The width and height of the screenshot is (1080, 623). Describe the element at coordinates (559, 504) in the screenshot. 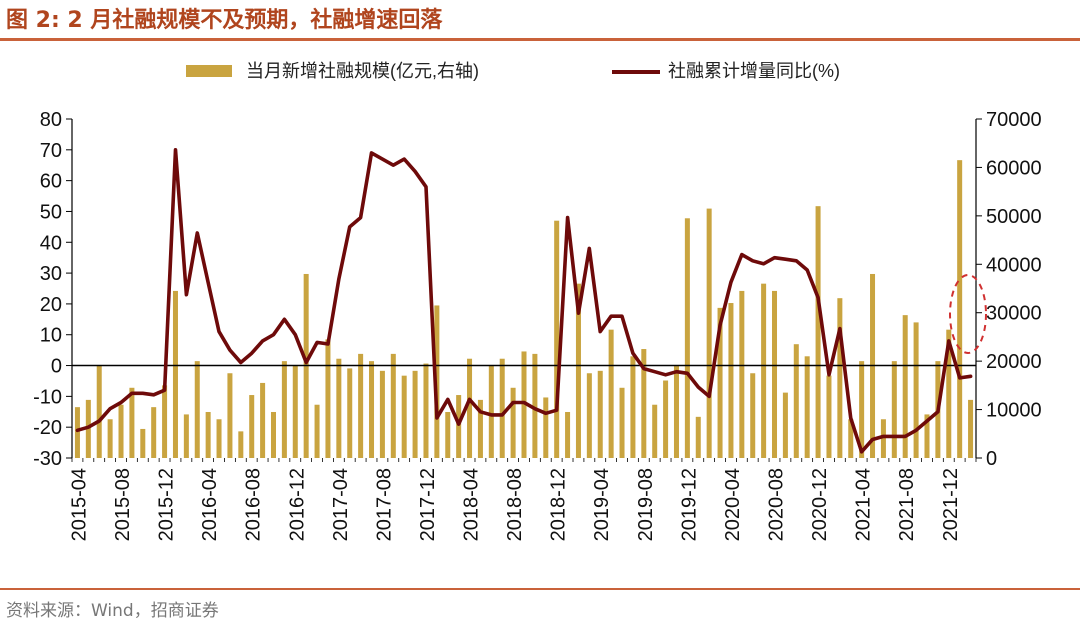

I see `x-tick-label: 2018-12` at that location.